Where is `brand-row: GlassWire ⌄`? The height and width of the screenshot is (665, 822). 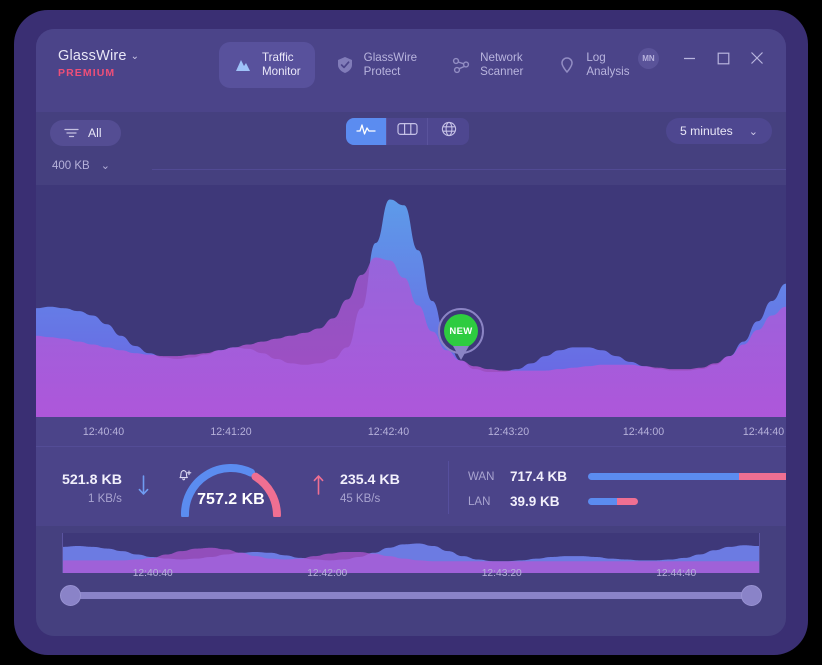 brand-row: GlassWire ⌄ is located at coordinates (98, 56).